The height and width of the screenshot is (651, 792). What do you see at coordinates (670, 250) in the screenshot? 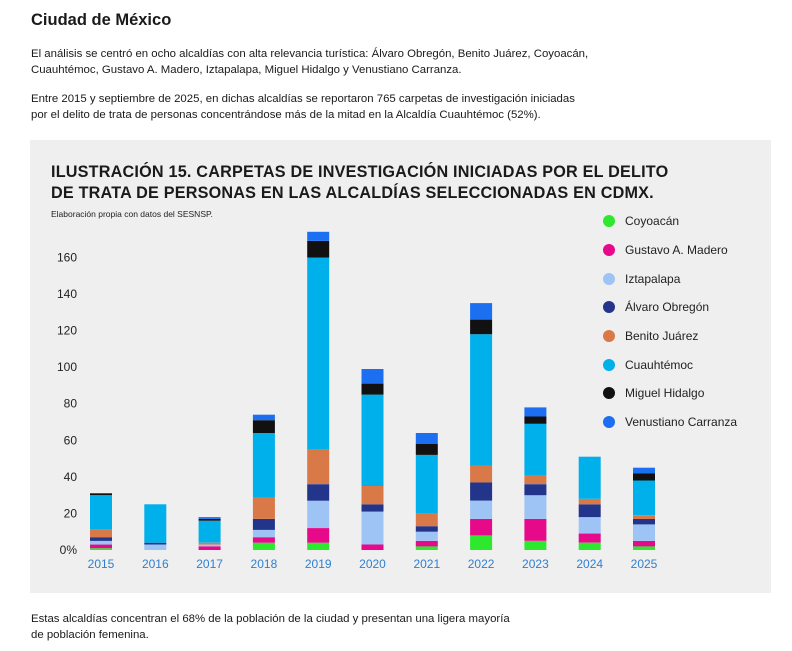
I see `legend-item: Gustavo A. Madero` at bounding box center [670, 250].